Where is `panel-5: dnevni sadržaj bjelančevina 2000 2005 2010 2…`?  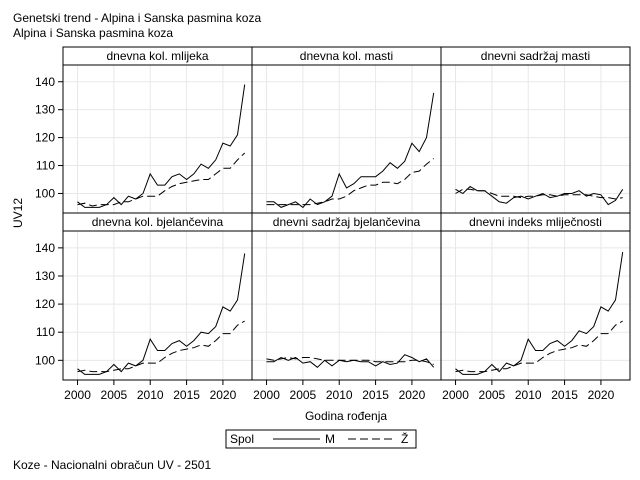
panel-5: dnevni sadržaj bjelančevina 2000 2005 2010 2… is located at coordinates (346, 307).